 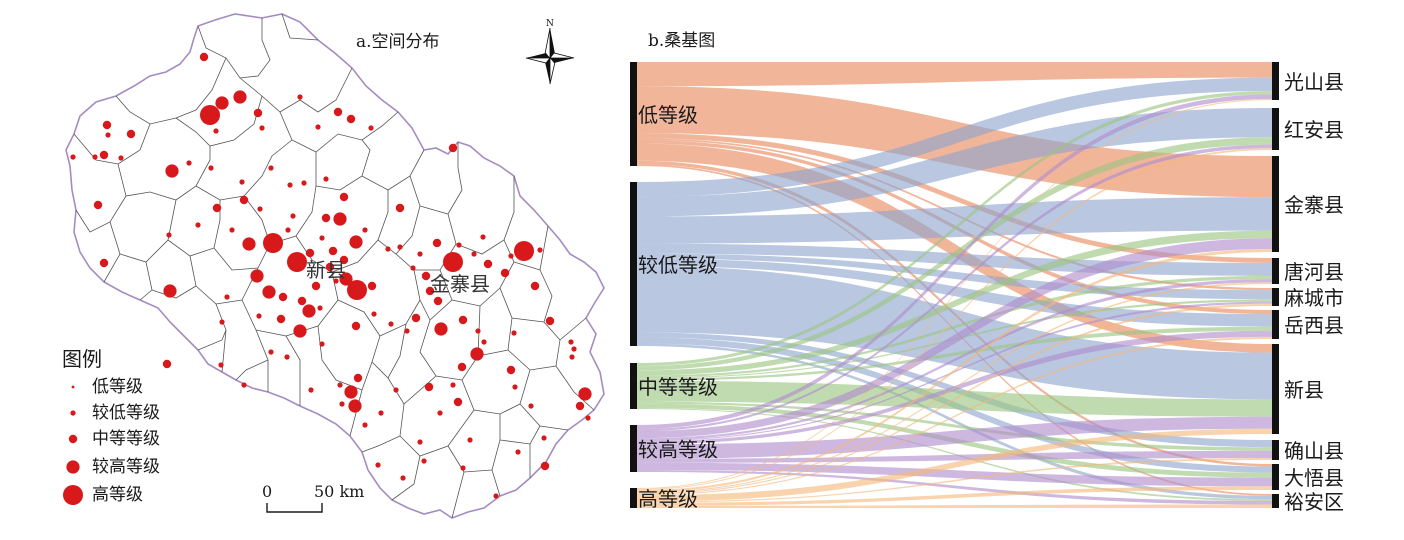 What do you see at coordinates (550, 52) in the screenshot?
I see `north-arrow-icon: N` at bounding box center [550, 52].